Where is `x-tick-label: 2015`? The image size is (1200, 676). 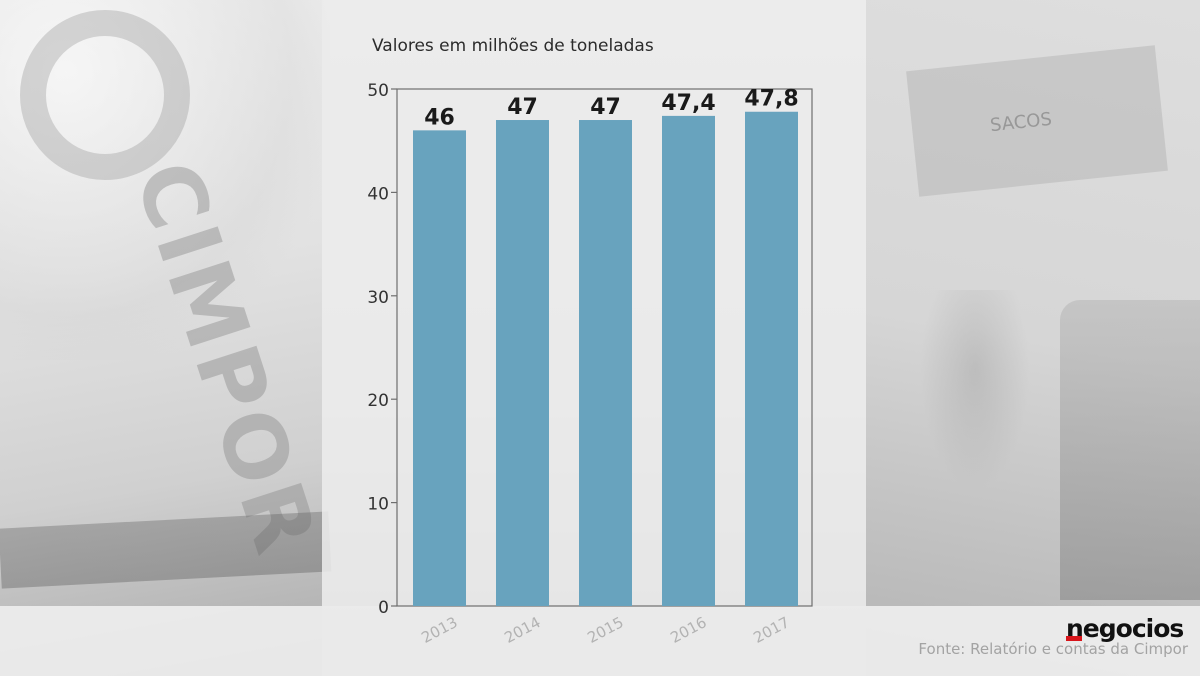
x-tick-label: 2015 is located at coordinates (605, 630).